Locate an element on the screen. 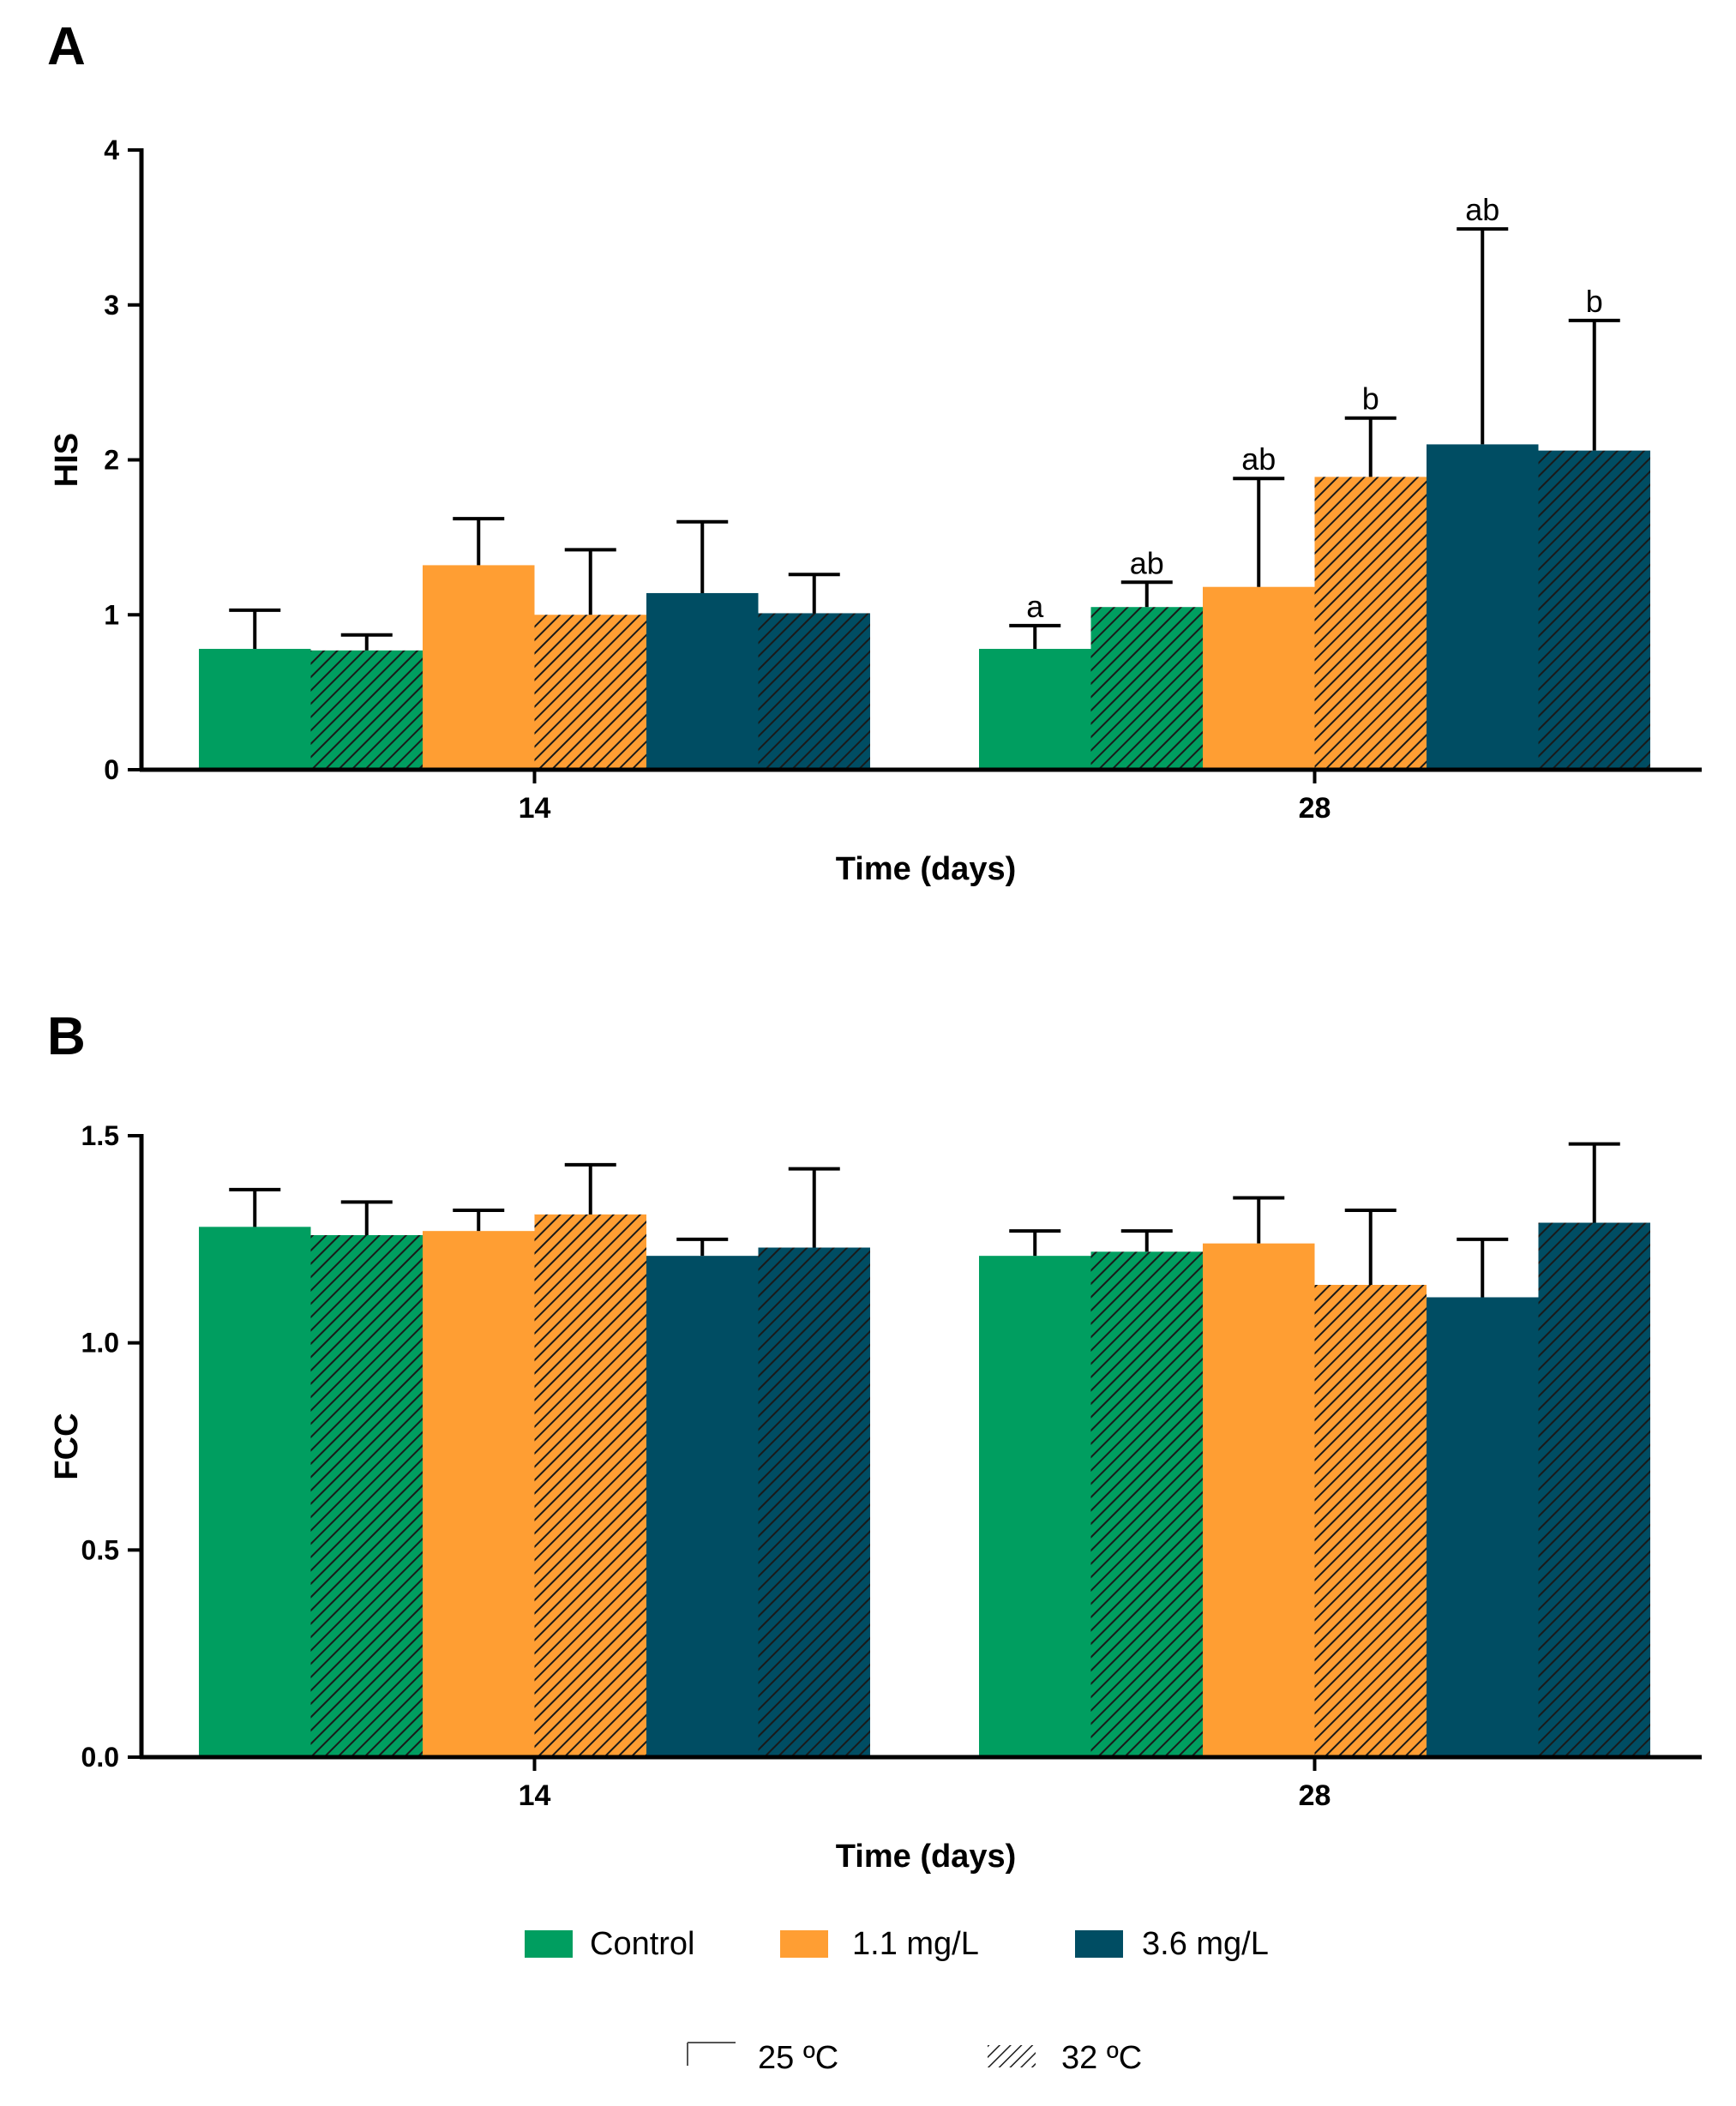 The width and height of the screenshot is (1736, 2106). panel-a-3-6-mg-l-32-c-day14-bar is located at coordinates (814, 691).